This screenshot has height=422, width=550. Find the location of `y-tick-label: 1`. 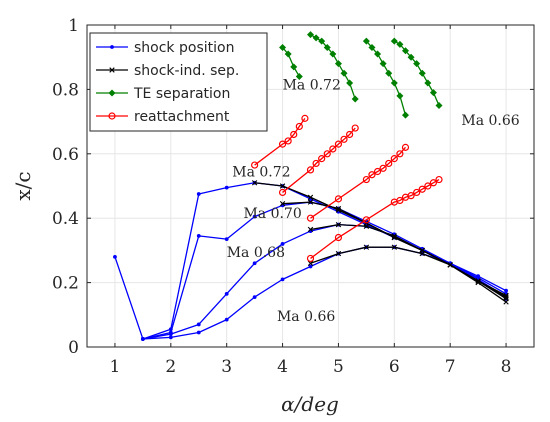

y-tick-label: 1 is located at coordinates (73, 26).